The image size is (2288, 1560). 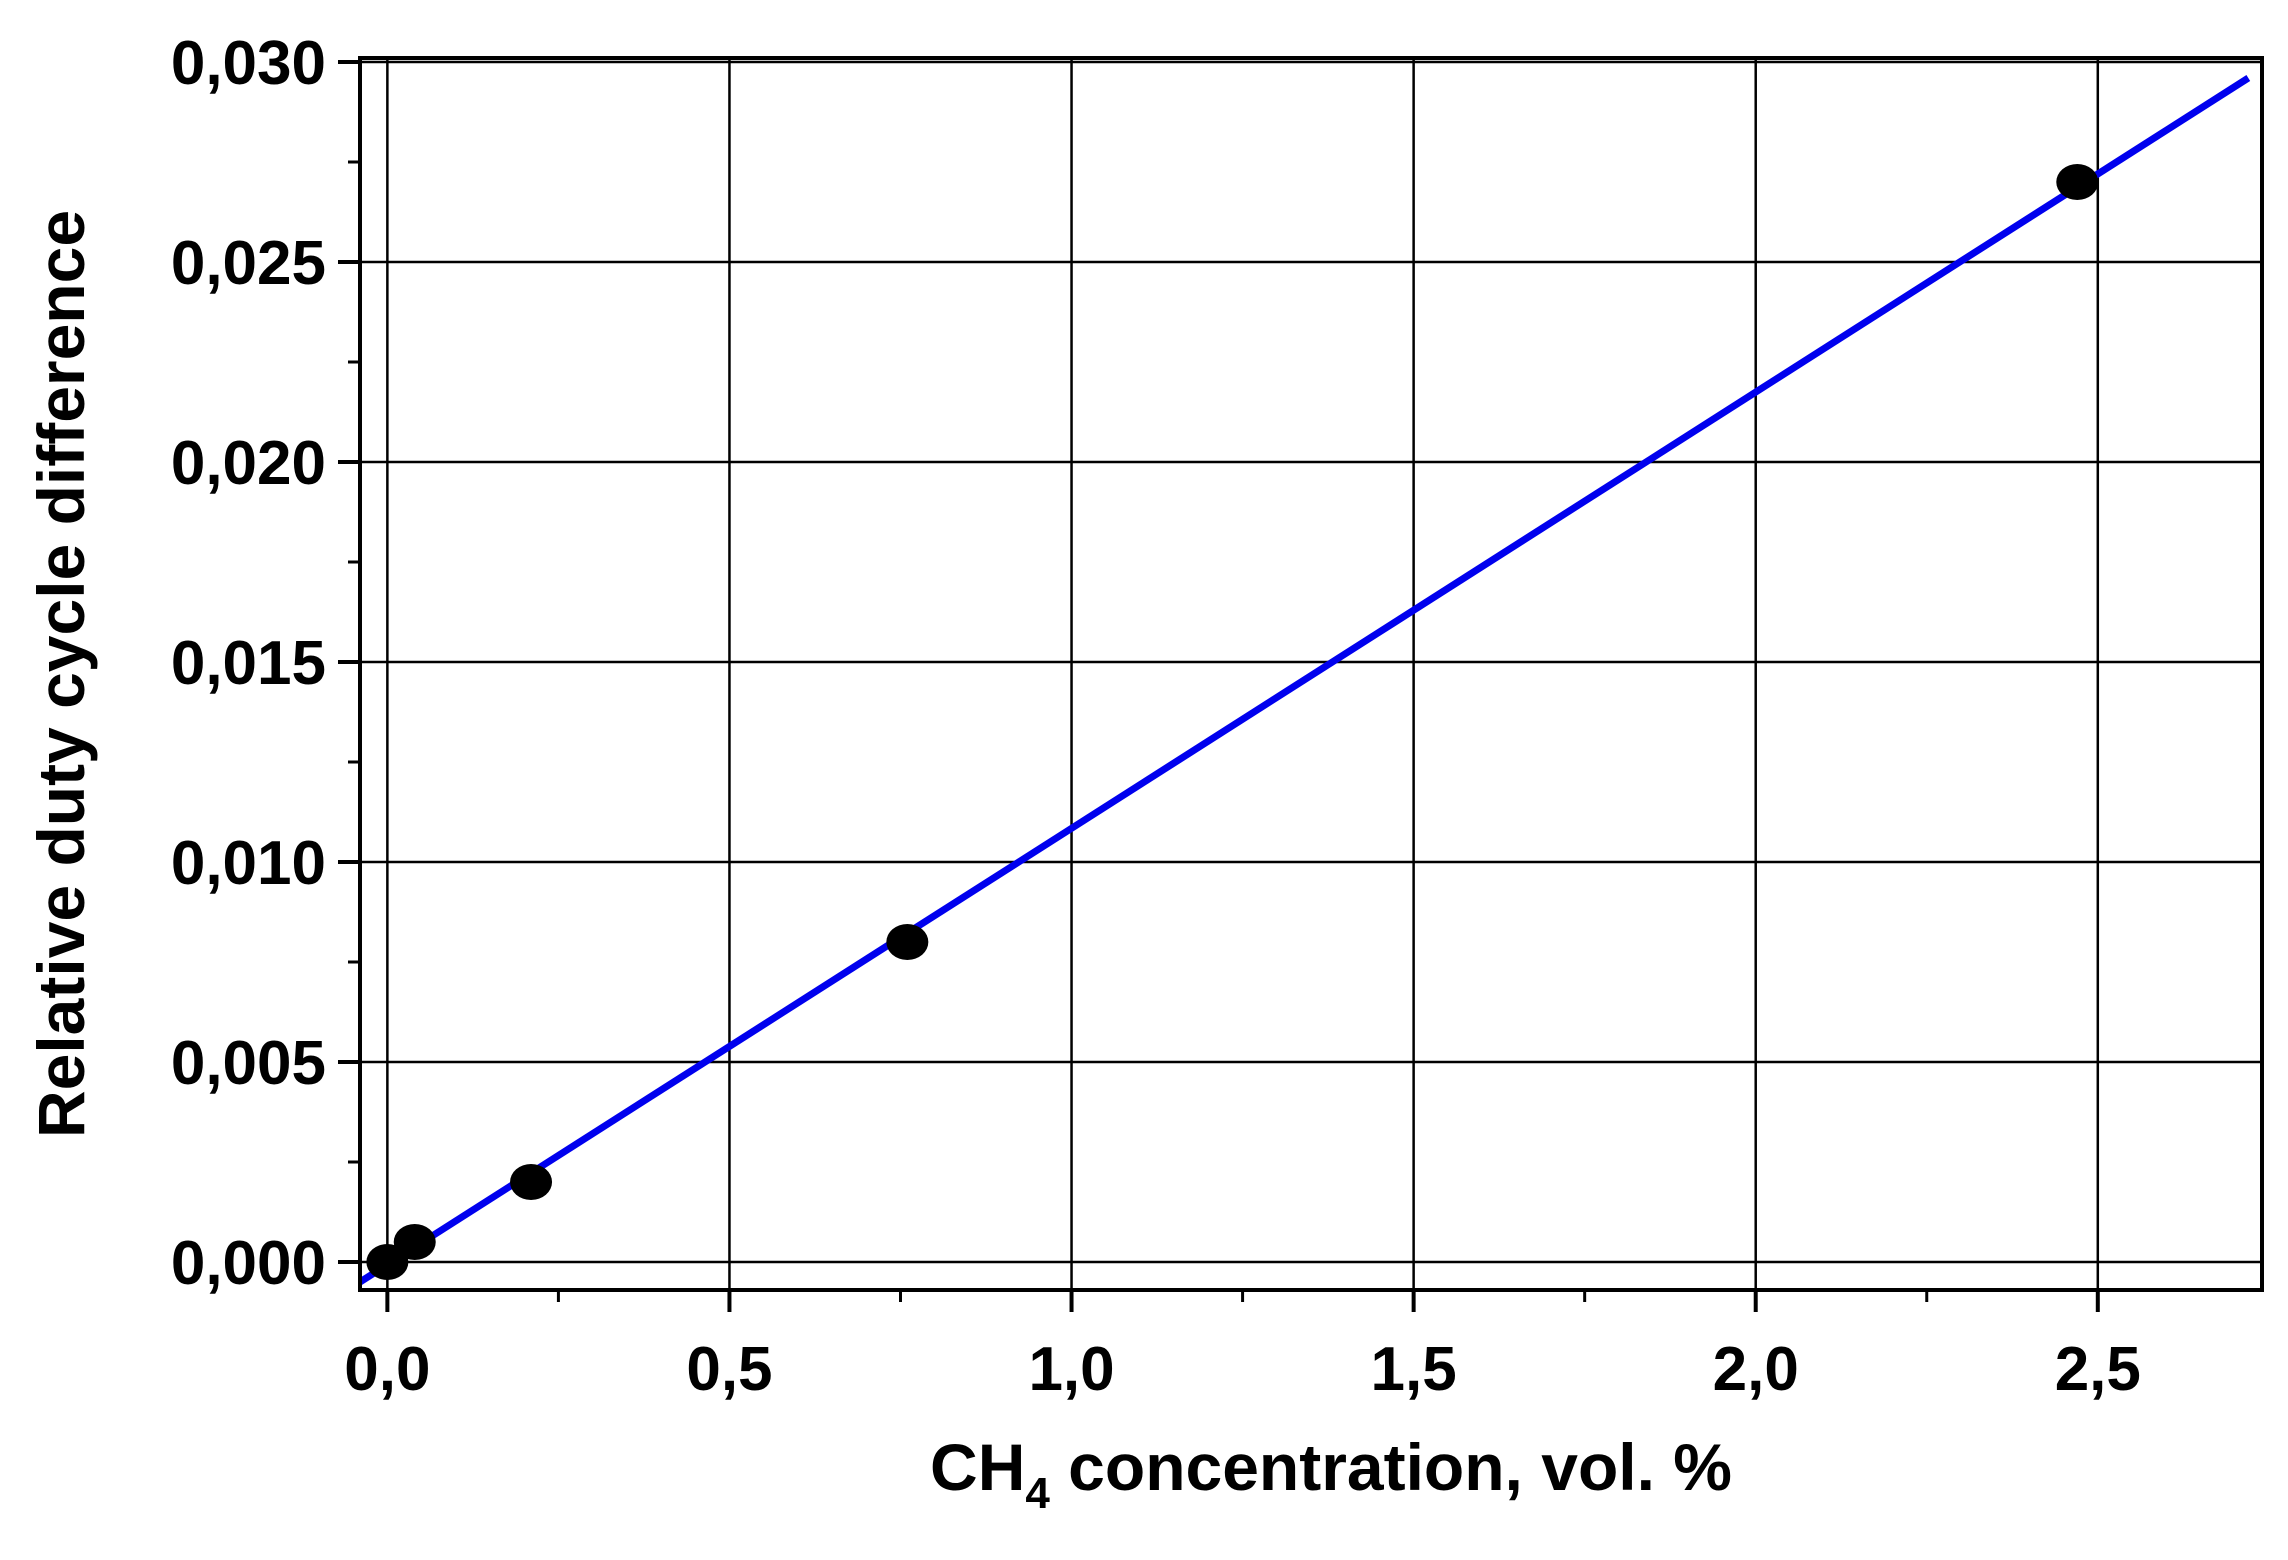 What do you see at coordinates (61, 674) in the screenshot?
I see `y-axis-label: Relative duty cycle difference` at bounding box center [61, 674].